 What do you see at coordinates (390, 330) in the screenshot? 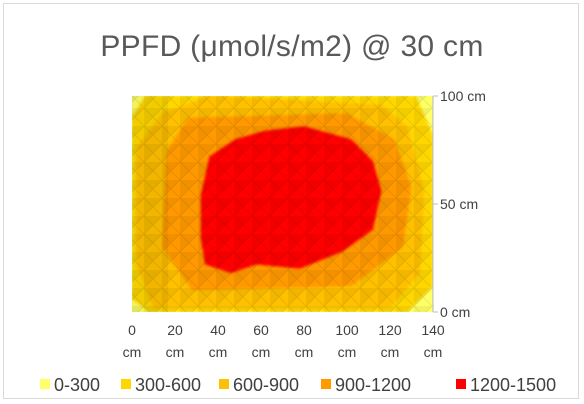
I see `x-tick-label: 120` at bounding box center [390, 330].